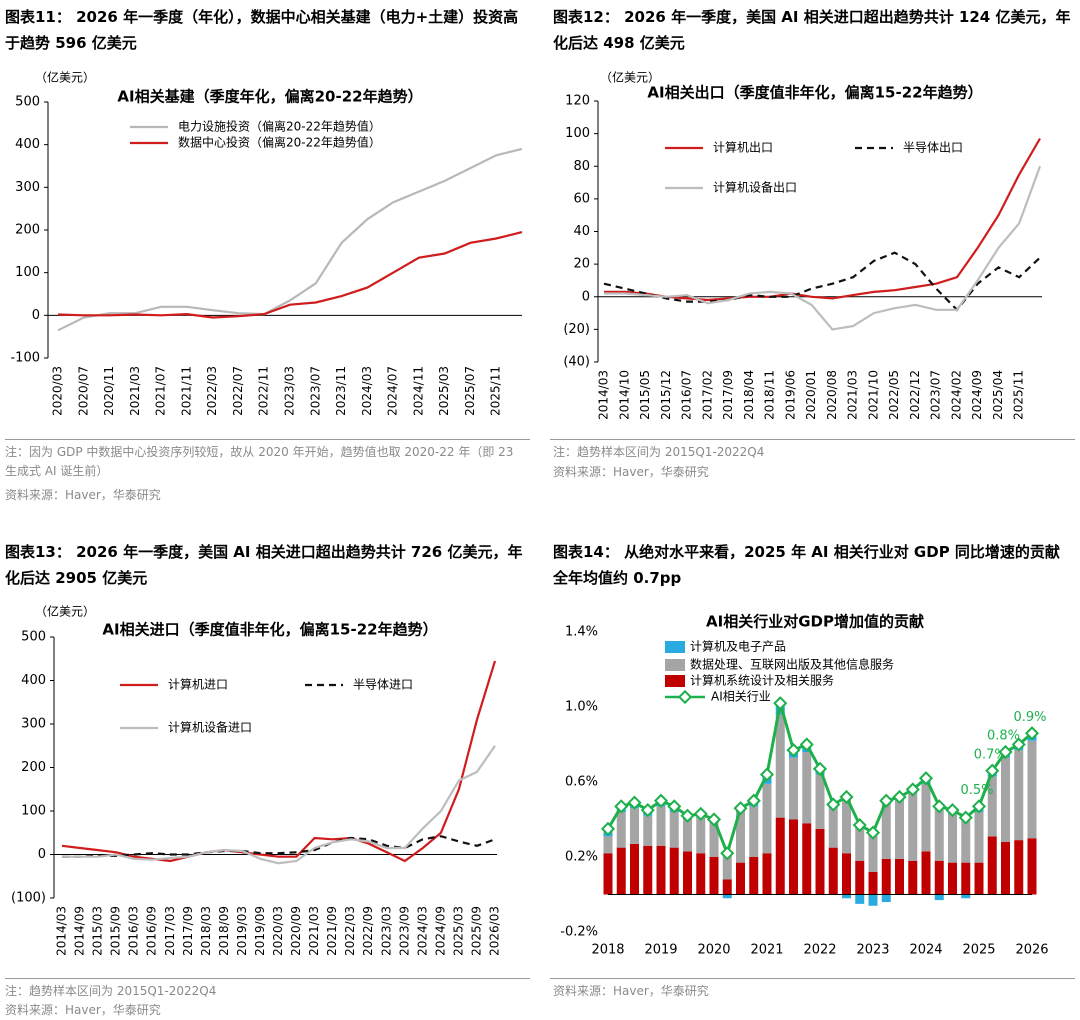 Image resolution: width=1080 pixels, height=1020 pixels. I want to click on x-tick-label: 2015/12, so click(666, 395).